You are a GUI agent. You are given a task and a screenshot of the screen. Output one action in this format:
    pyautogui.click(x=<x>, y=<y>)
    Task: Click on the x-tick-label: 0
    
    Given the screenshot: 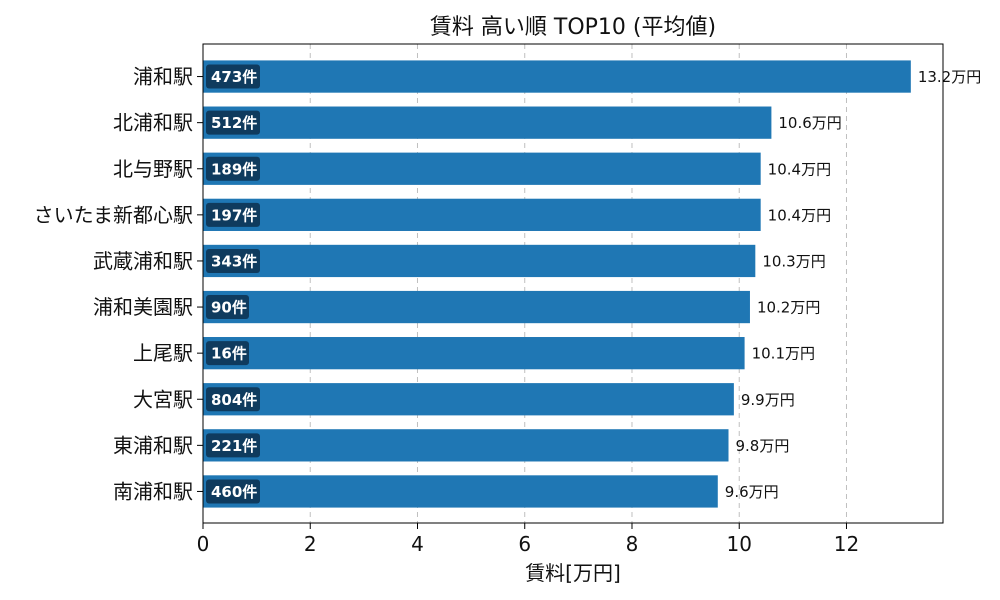 What is the action you would take?
    pyautogui.click(x=203, y=544)
    